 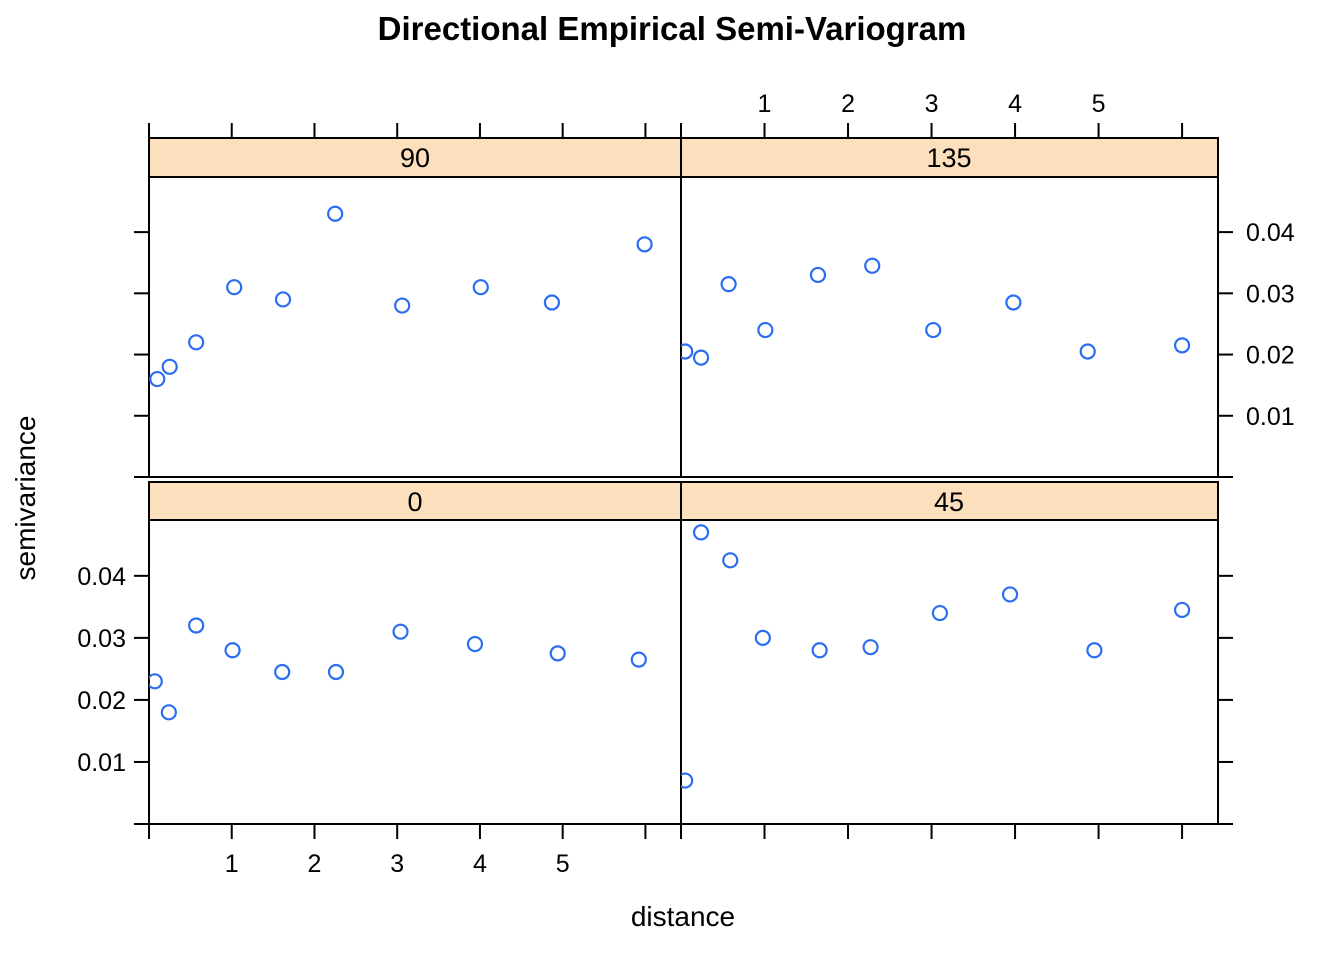 What do you see at coordinates (672, 28) in the screenshot?
I see `chart-title: Directional Empirical Semi-Variogram` at bounding box center [672, 28].